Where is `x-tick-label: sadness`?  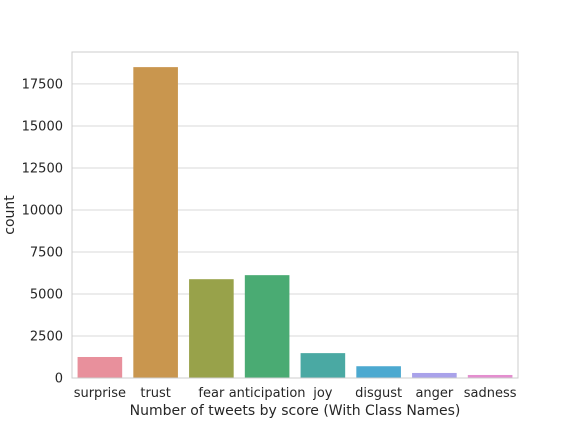
x-tick-label: sadness is located at coordinates (490, 393).